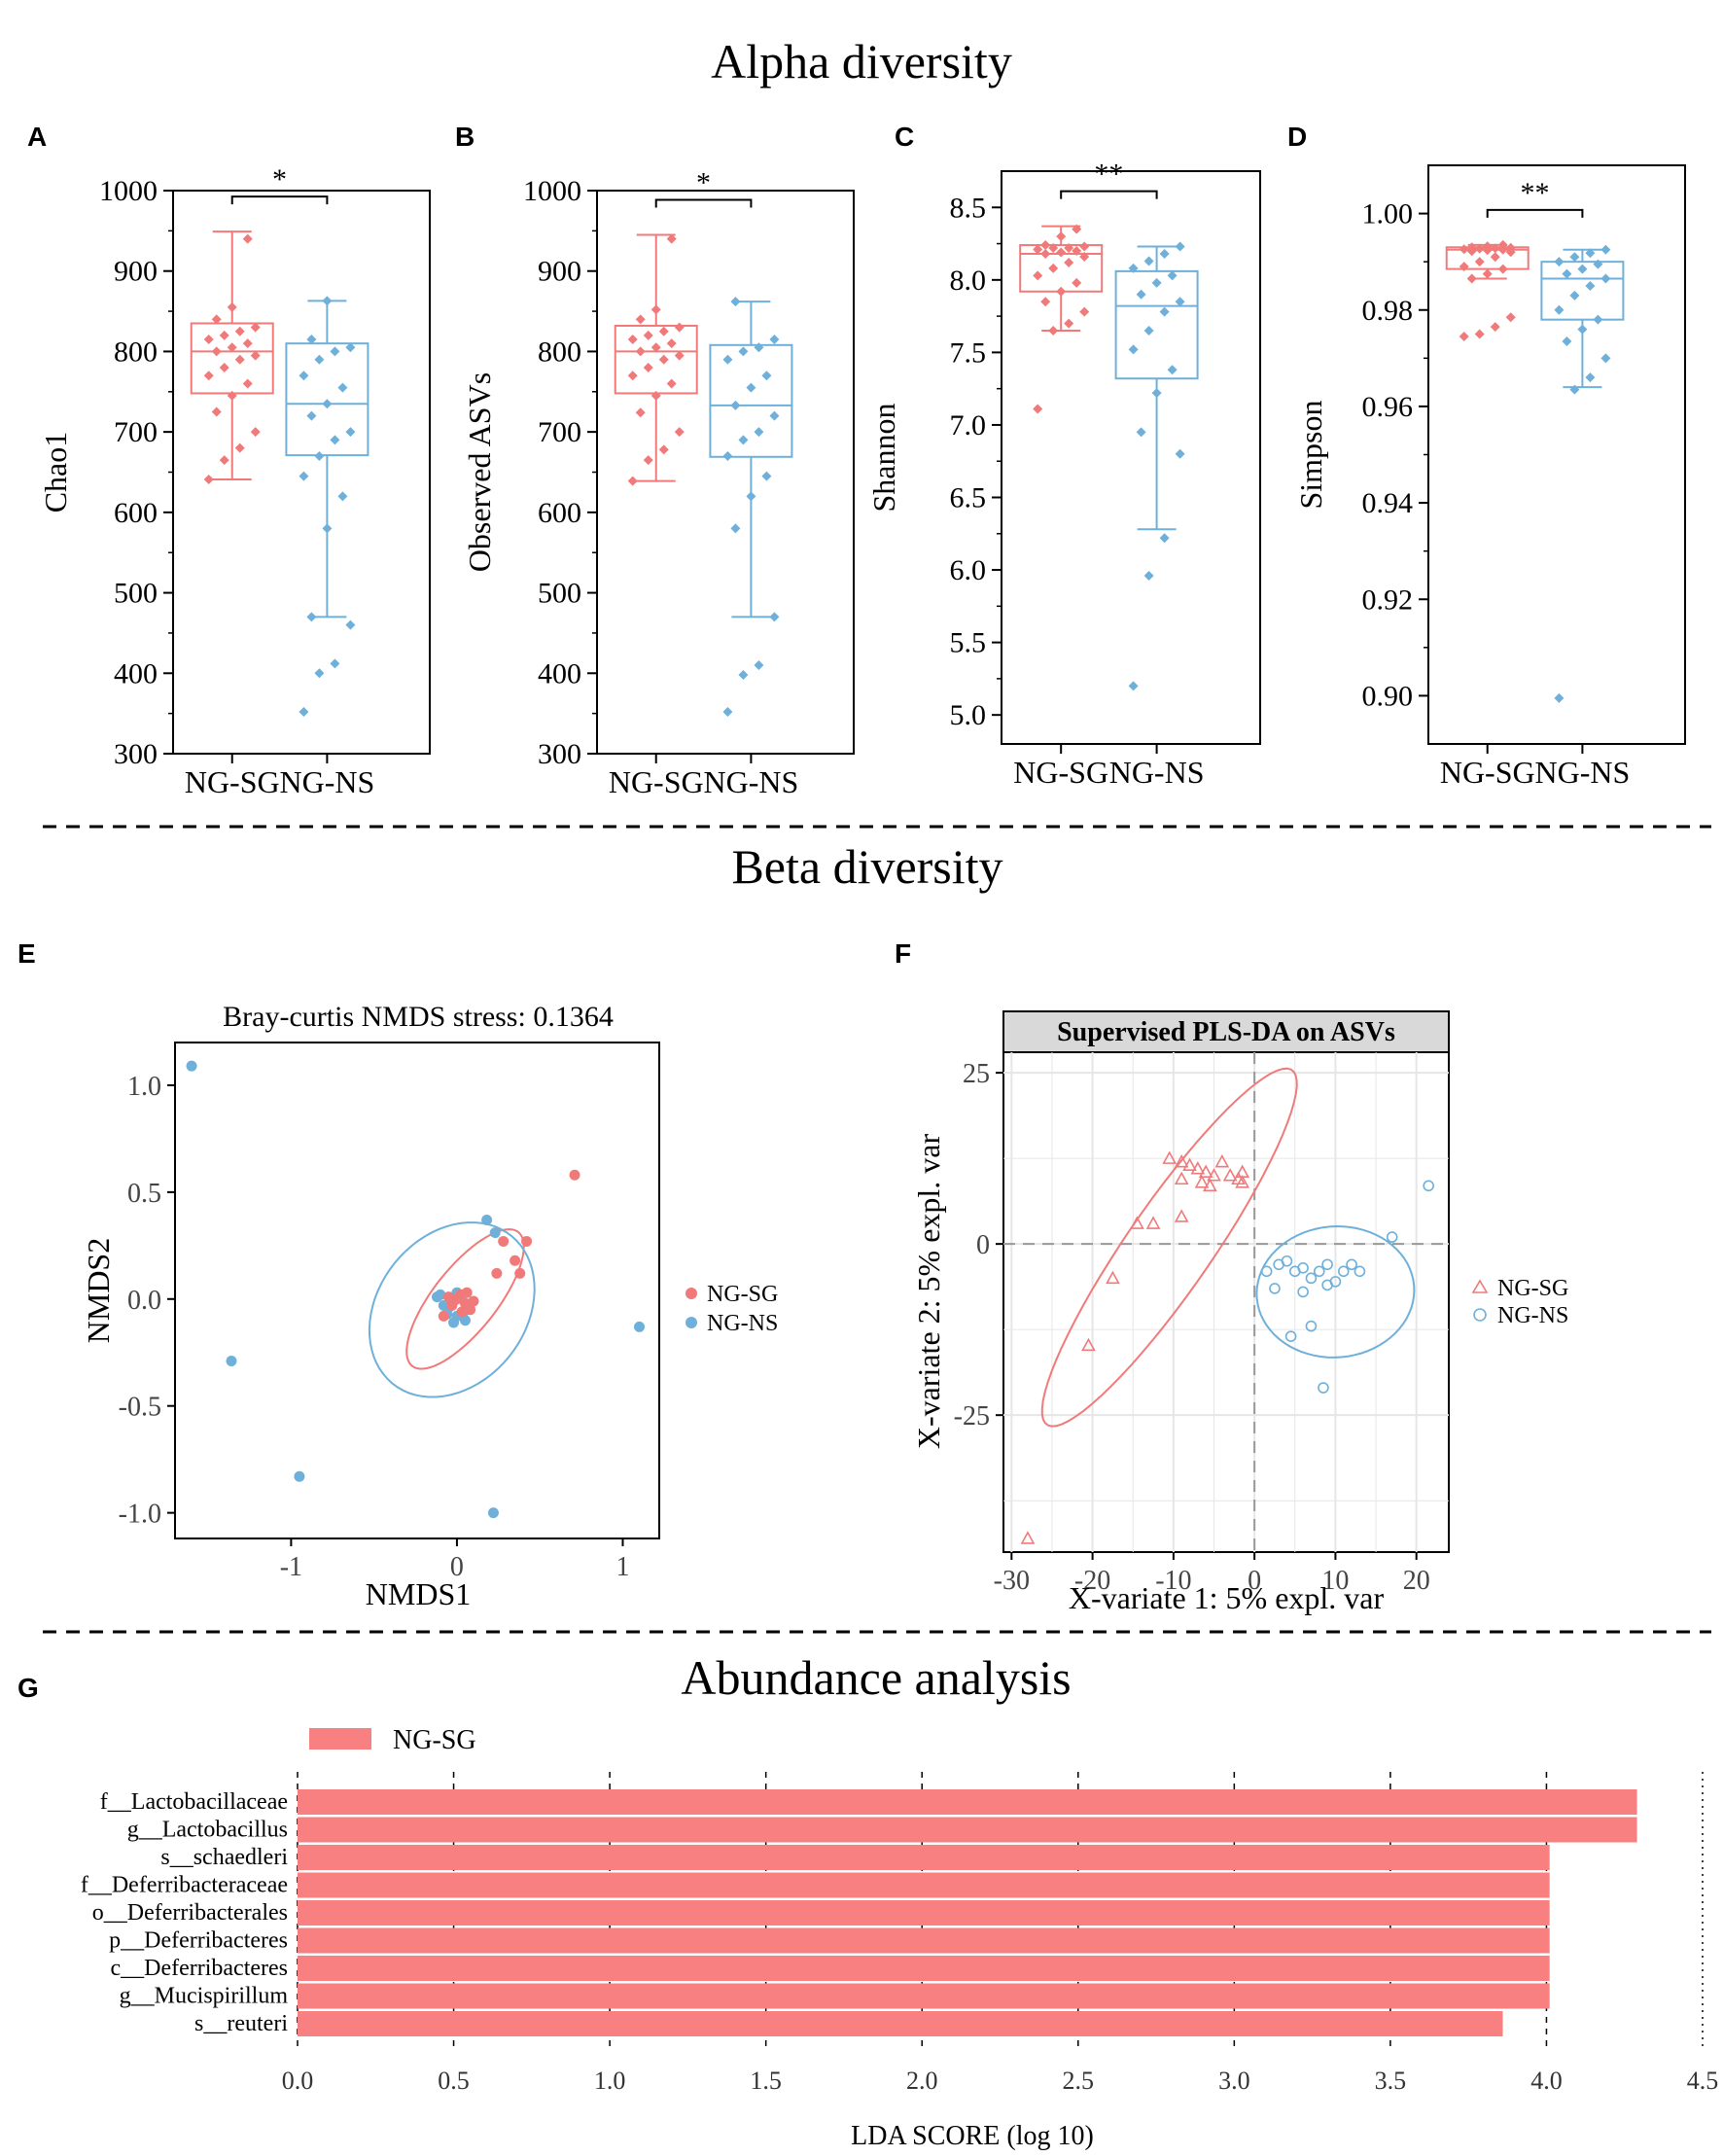 This screenshot has height=2156, width=1723. Describe the element at coordinates (1532, 1288) in the screenshot. I see `legend-label: NG-SG` at that location.